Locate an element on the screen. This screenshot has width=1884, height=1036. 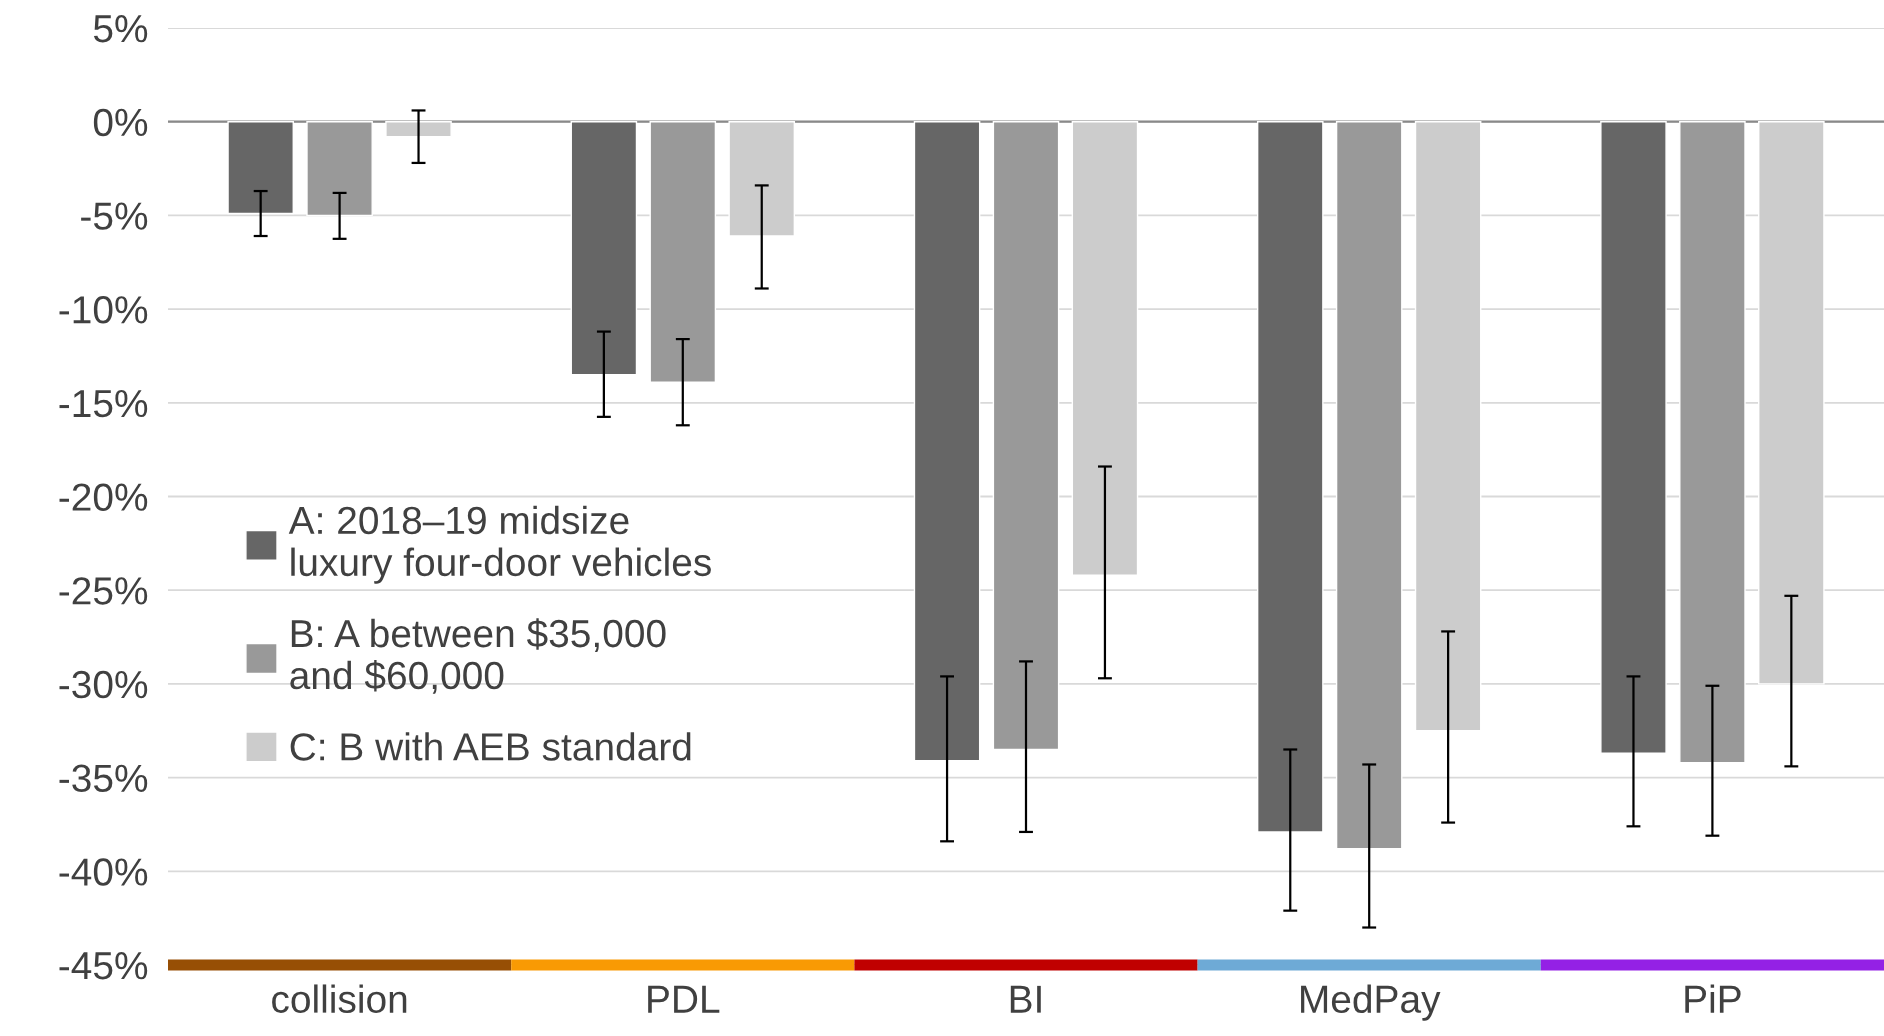
y-tick-label: -10% is located at coordinates (103, 310).